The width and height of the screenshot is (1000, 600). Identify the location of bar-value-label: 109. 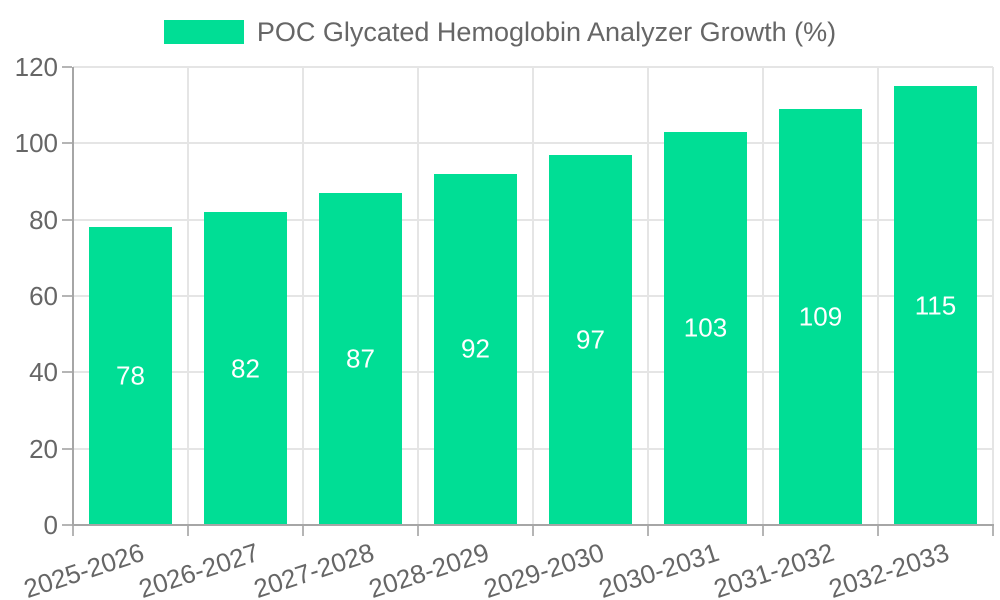
(820, 316).